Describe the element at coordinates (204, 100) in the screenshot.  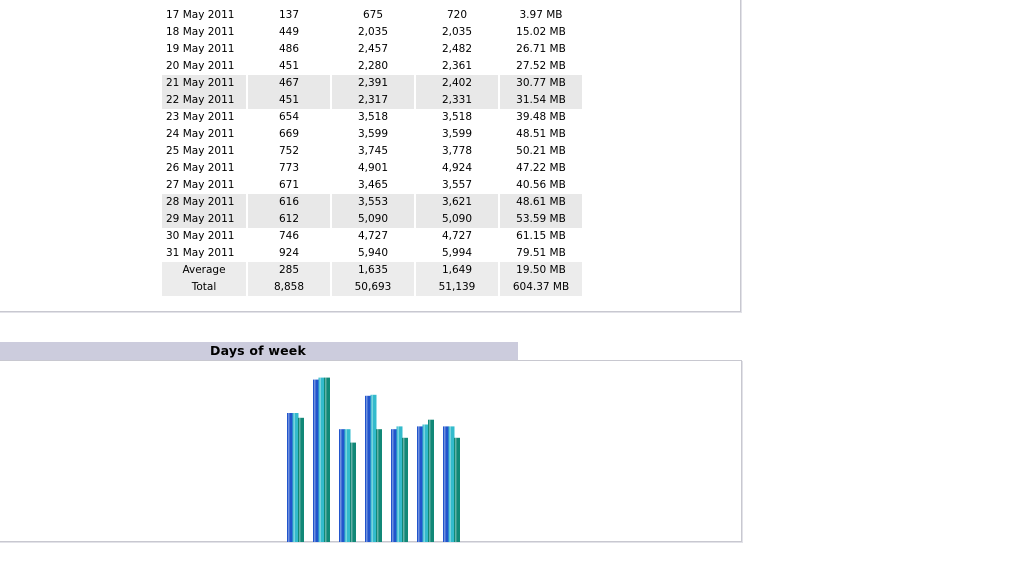
I see `date-cell: 22 May 2011` at that location.